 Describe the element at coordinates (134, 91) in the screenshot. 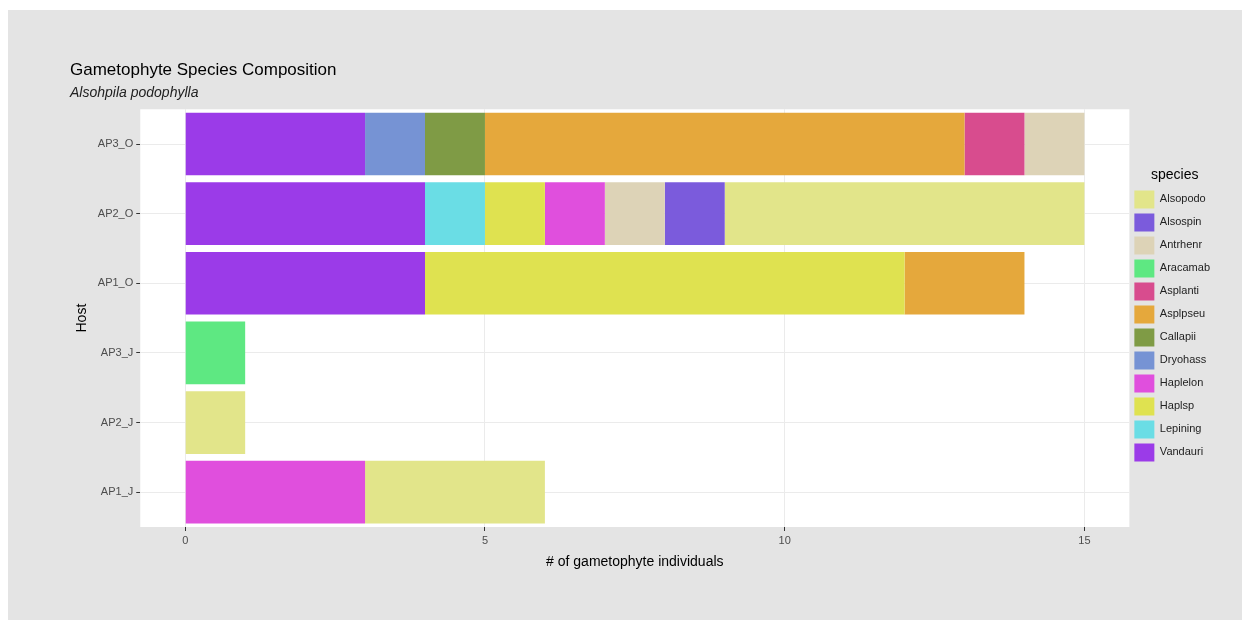

I see `chart-subtitle: Alsohpila podophylla` at that location.